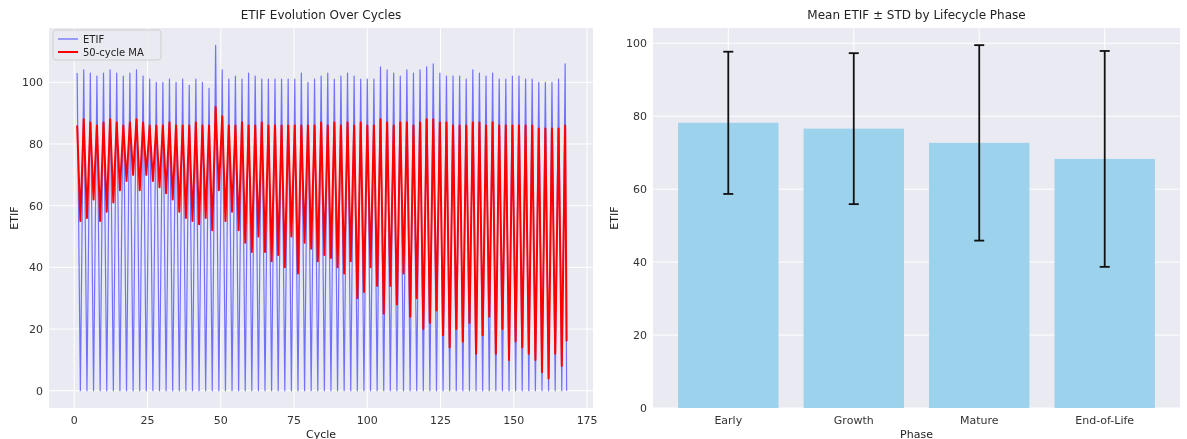  What do you see at coordinates (94, 39) in the screenshot?
I see `legend-label: ETIF` at bounding box center [94, 39].